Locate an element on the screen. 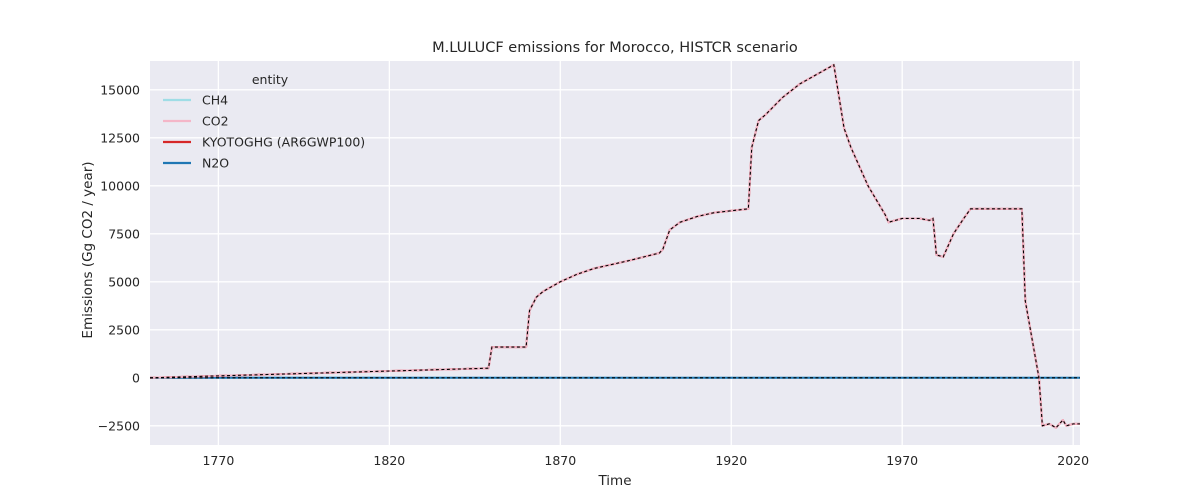 The width and height of the screenshot is (1200, 504). x-tick-label: 1870 is located at coordinates (560, 460).